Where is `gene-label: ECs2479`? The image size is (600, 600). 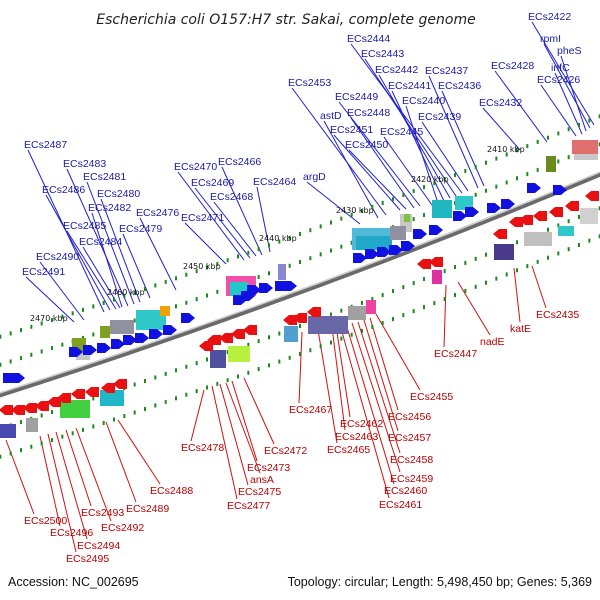 gene-label: ECs2479 is located at coordinates (140, 229).